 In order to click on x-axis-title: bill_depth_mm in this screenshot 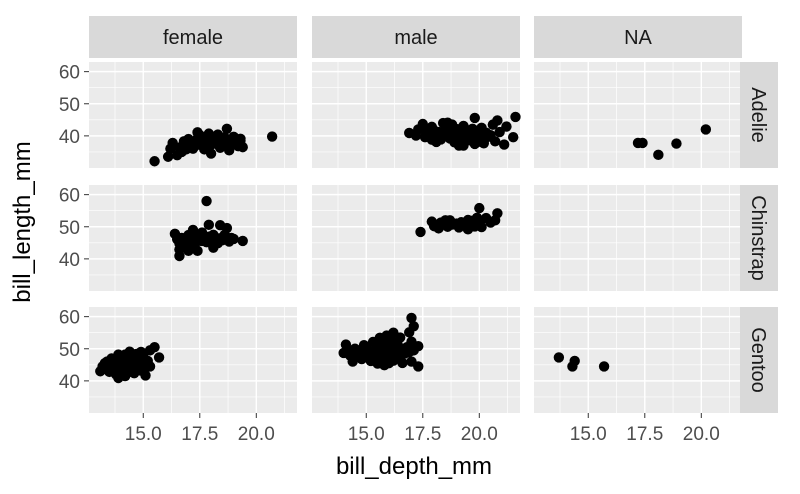, I will do `click(414, 466)`.